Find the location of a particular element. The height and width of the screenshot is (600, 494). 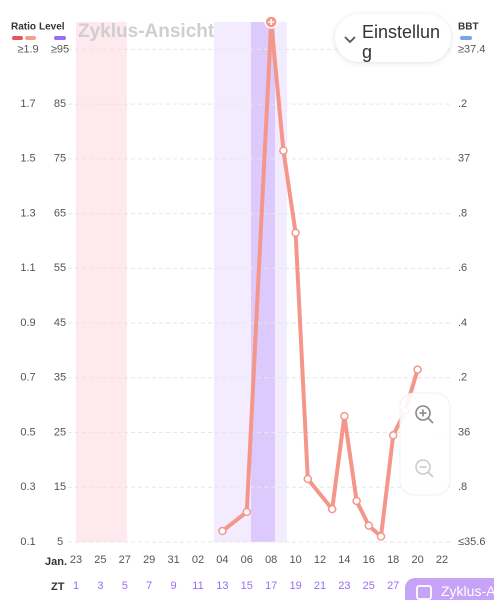

ratio-tick-label: 0.7 is located at coordinates (27, 378).